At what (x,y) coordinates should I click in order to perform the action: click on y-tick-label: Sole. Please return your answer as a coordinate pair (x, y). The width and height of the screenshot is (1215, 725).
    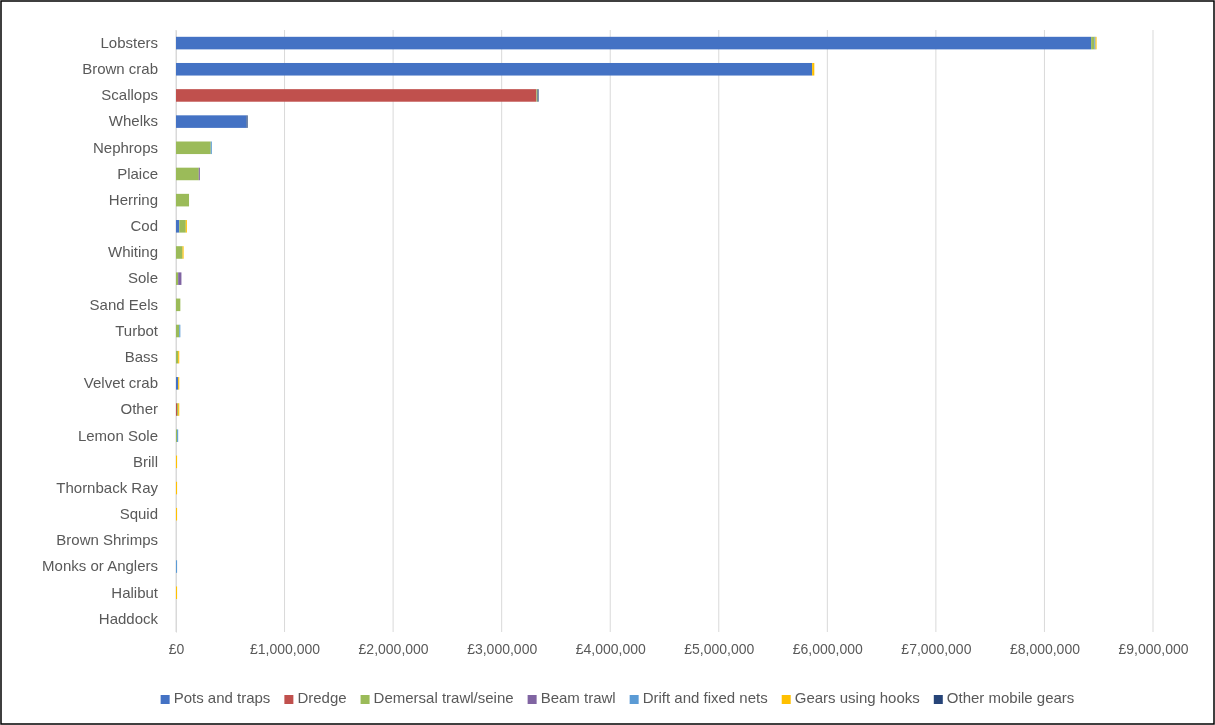
    Looking at the image, I should click on (142, 278).